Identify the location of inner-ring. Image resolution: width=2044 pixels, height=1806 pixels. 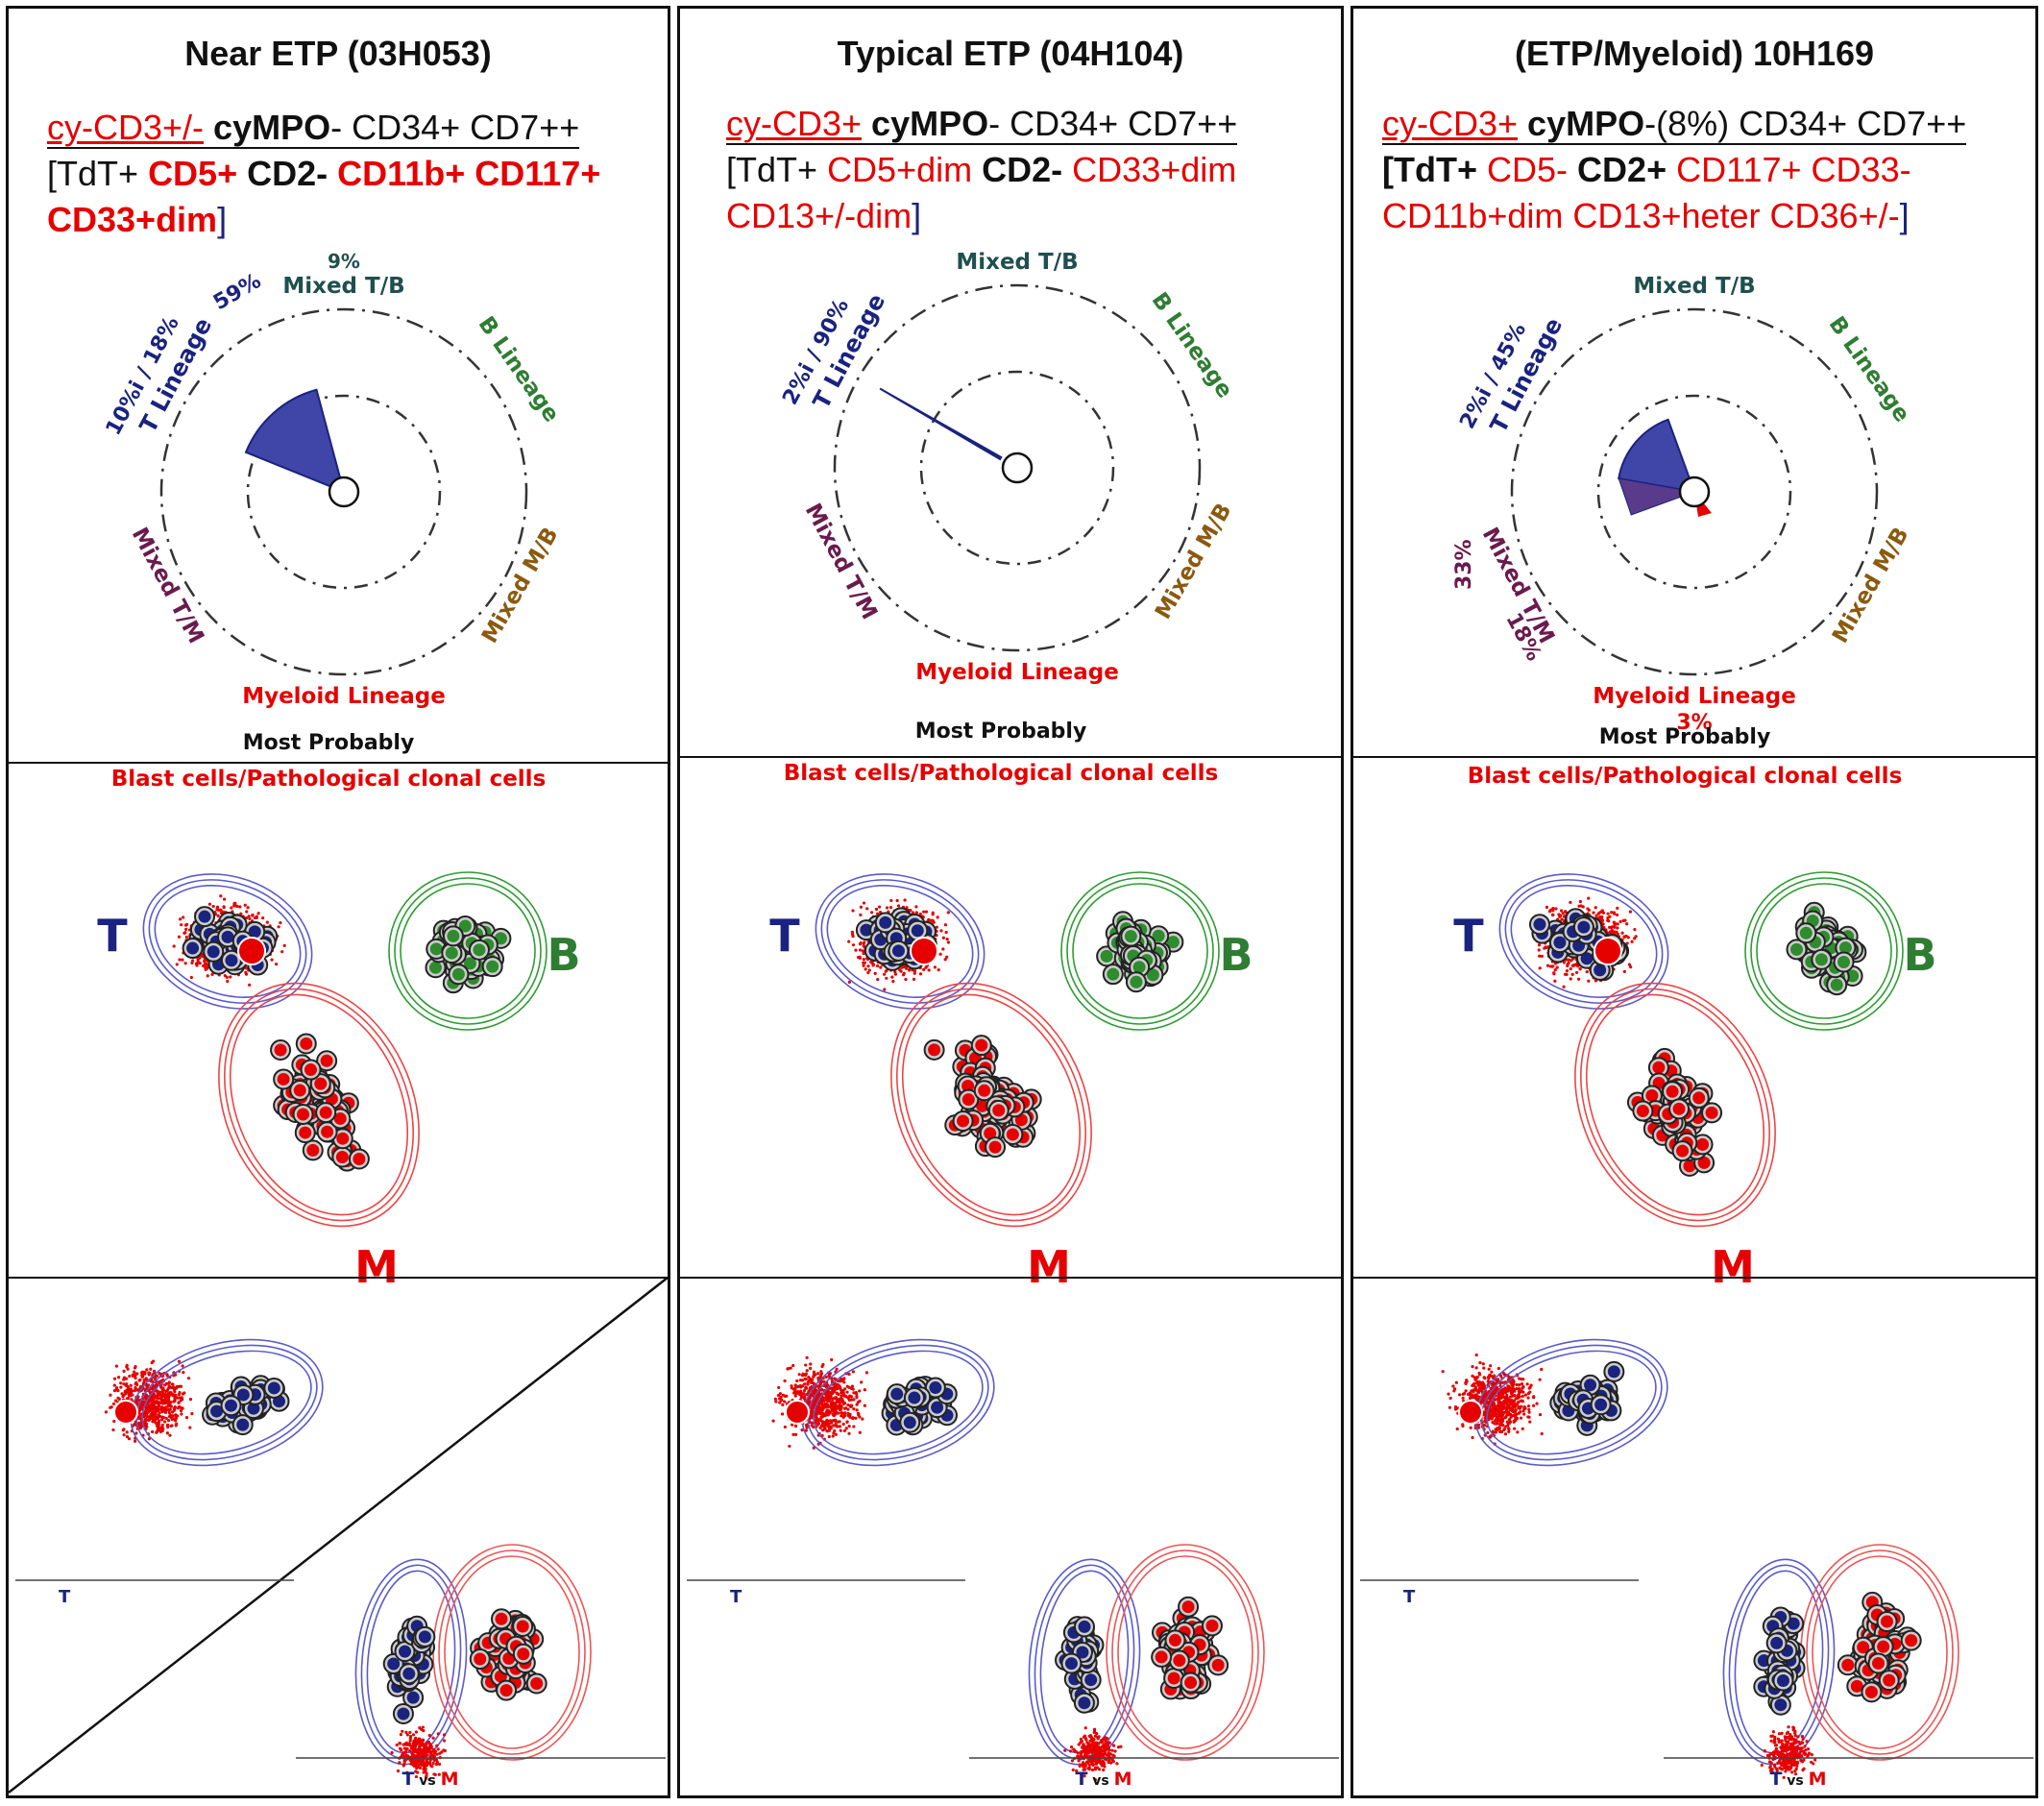
(344, 492).